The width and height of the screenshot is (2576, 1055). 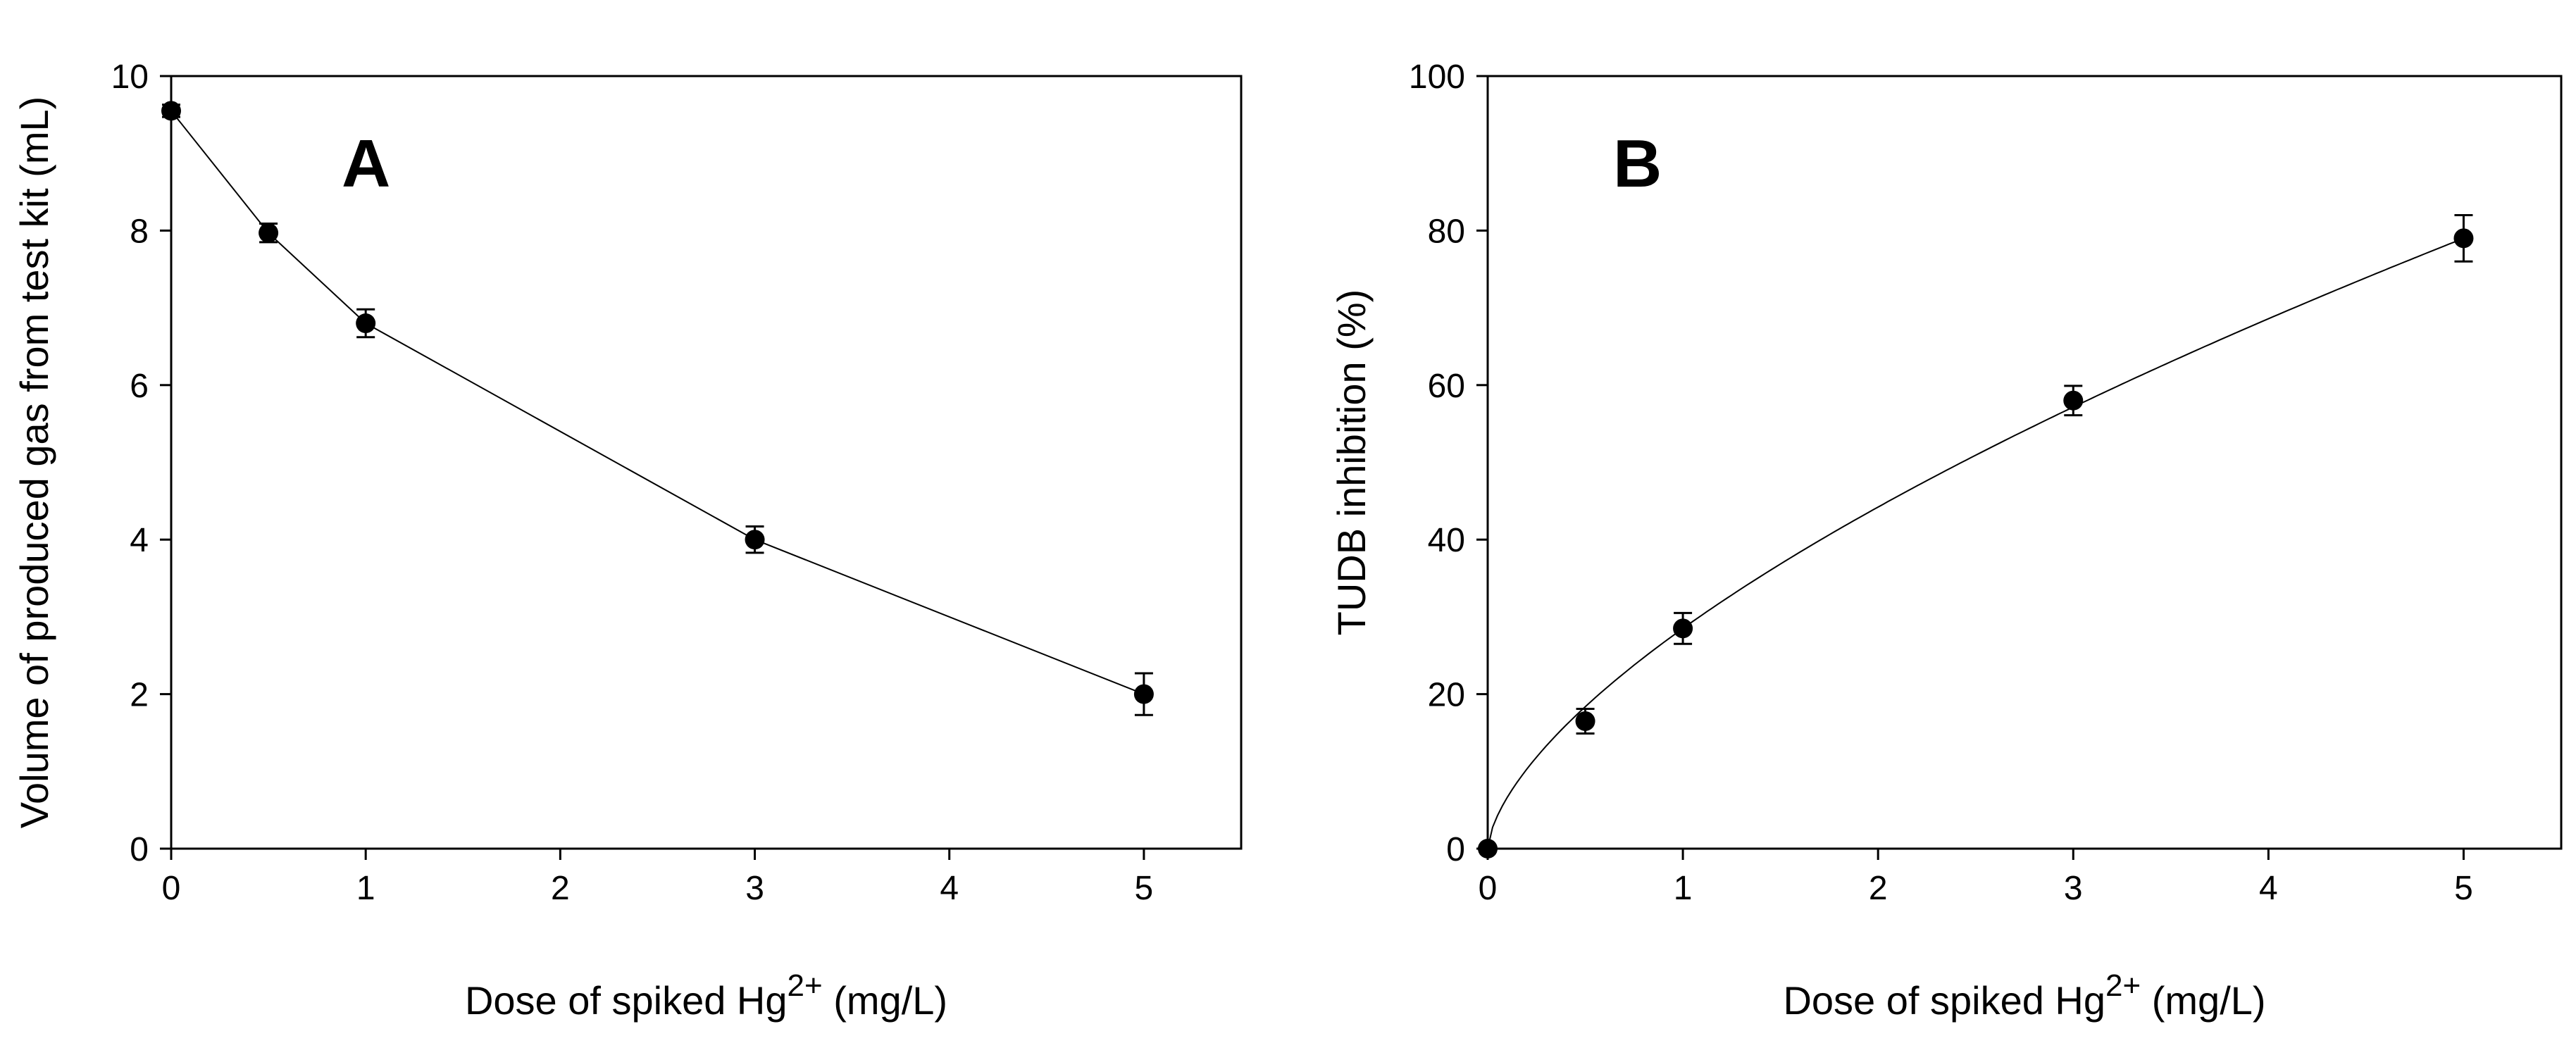 I want to click on y-tick-label: 80, so click(x=1446, y=231).